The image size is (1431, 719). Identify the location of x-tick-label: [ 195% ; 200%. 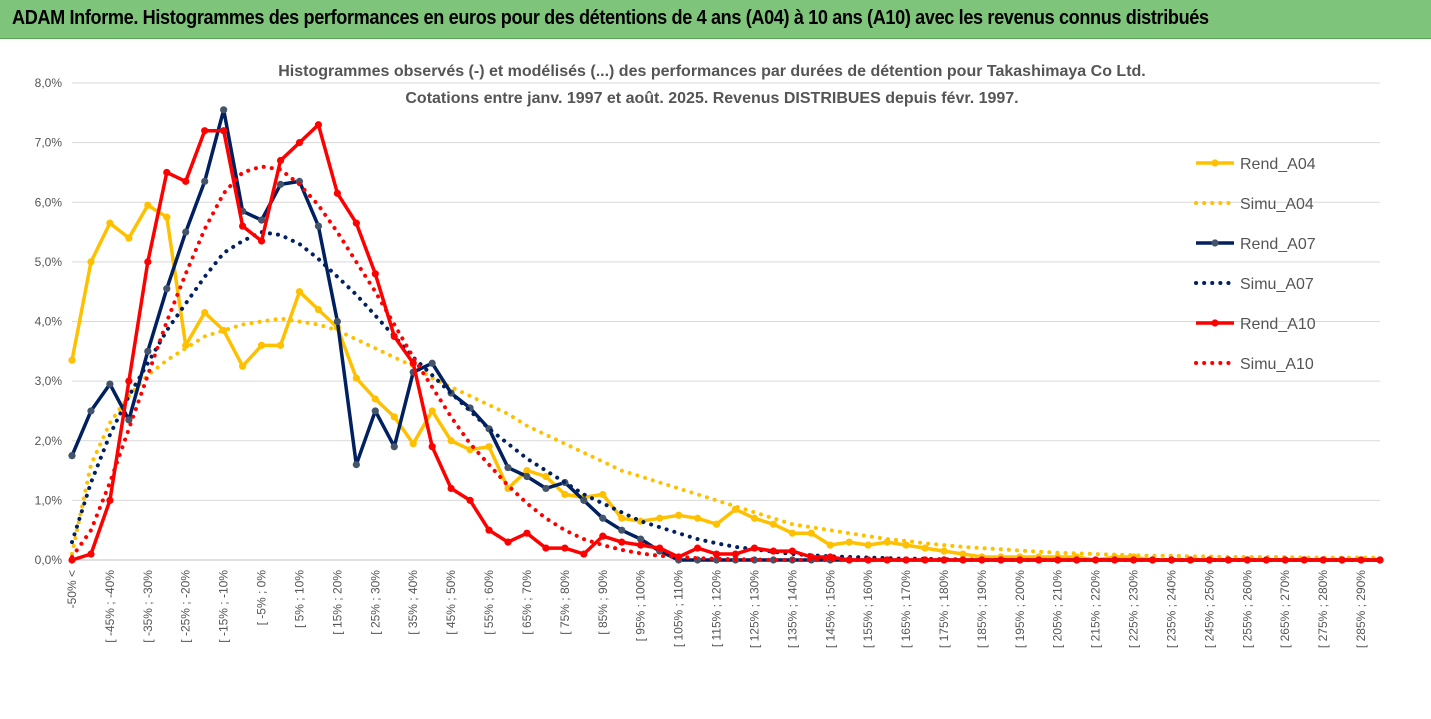
(1020, 609).